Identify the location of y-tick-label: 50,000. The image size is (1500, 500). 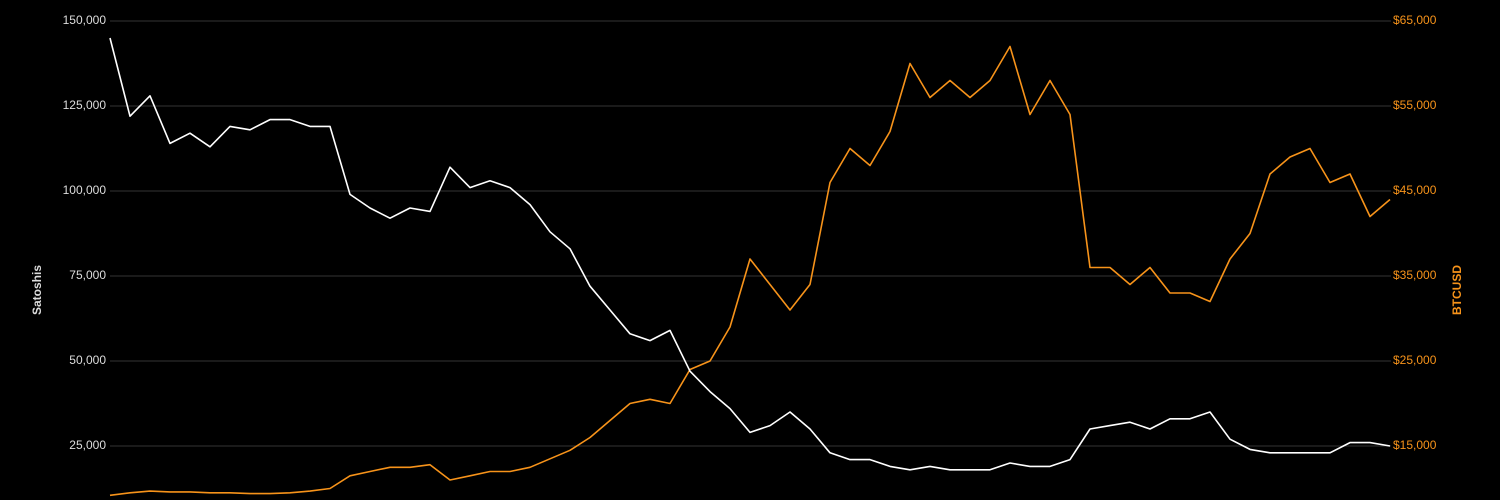
(87, 360).